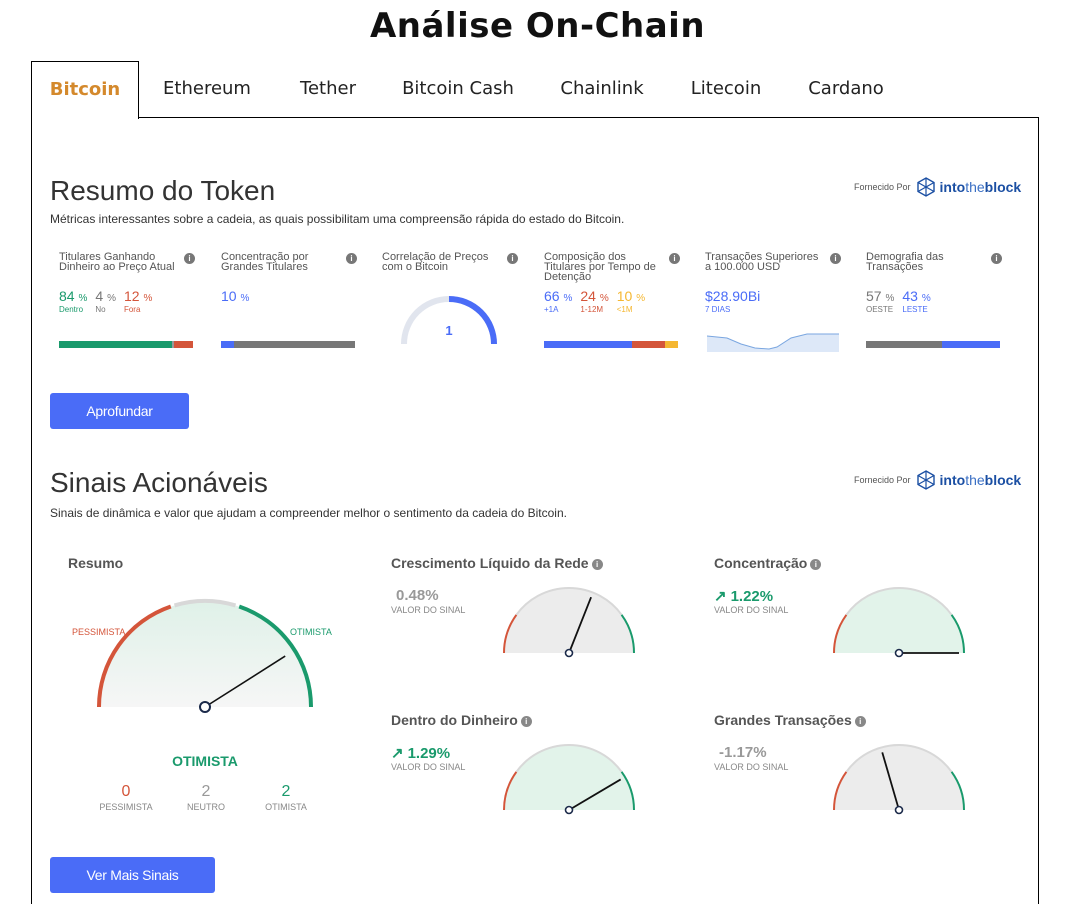  I want to click on metric-value-hodlers: 66 % +1A, so click(558, 301).